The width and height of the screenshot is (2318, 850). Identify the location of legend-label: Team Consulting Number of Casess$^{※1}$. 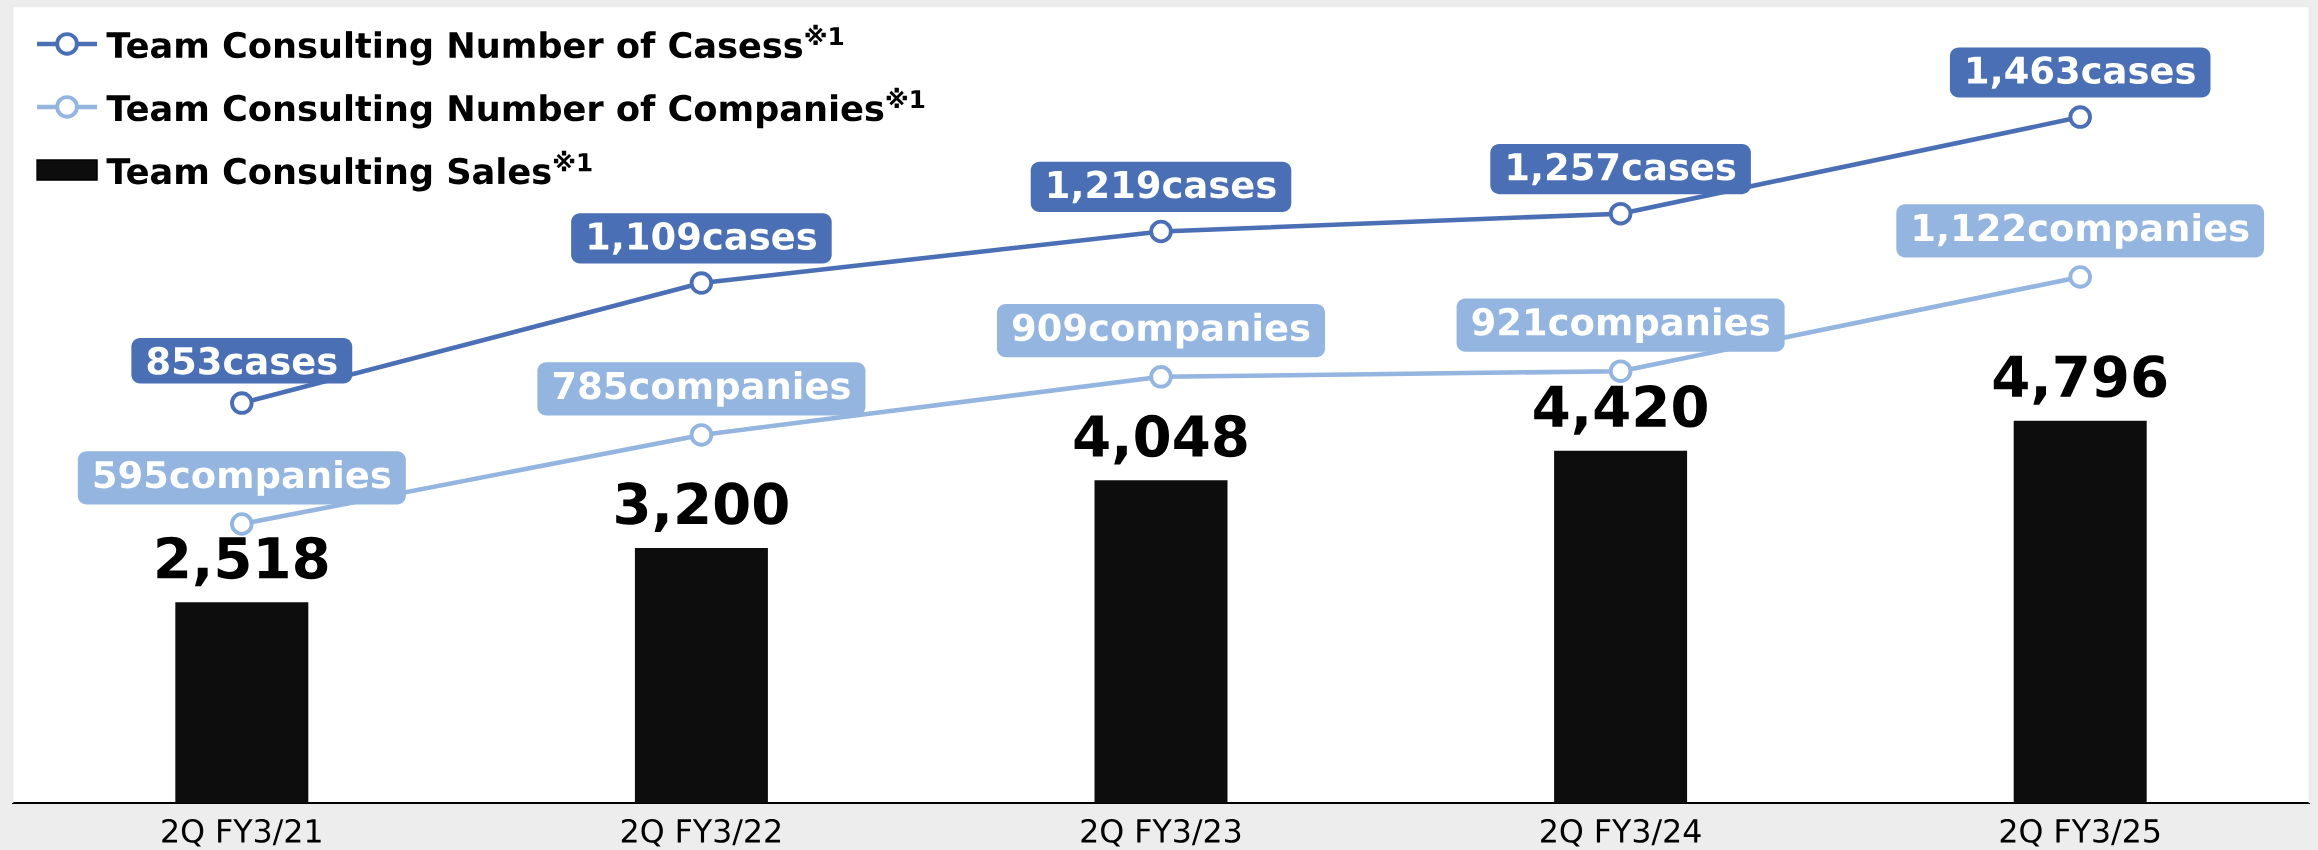
(475, 45).